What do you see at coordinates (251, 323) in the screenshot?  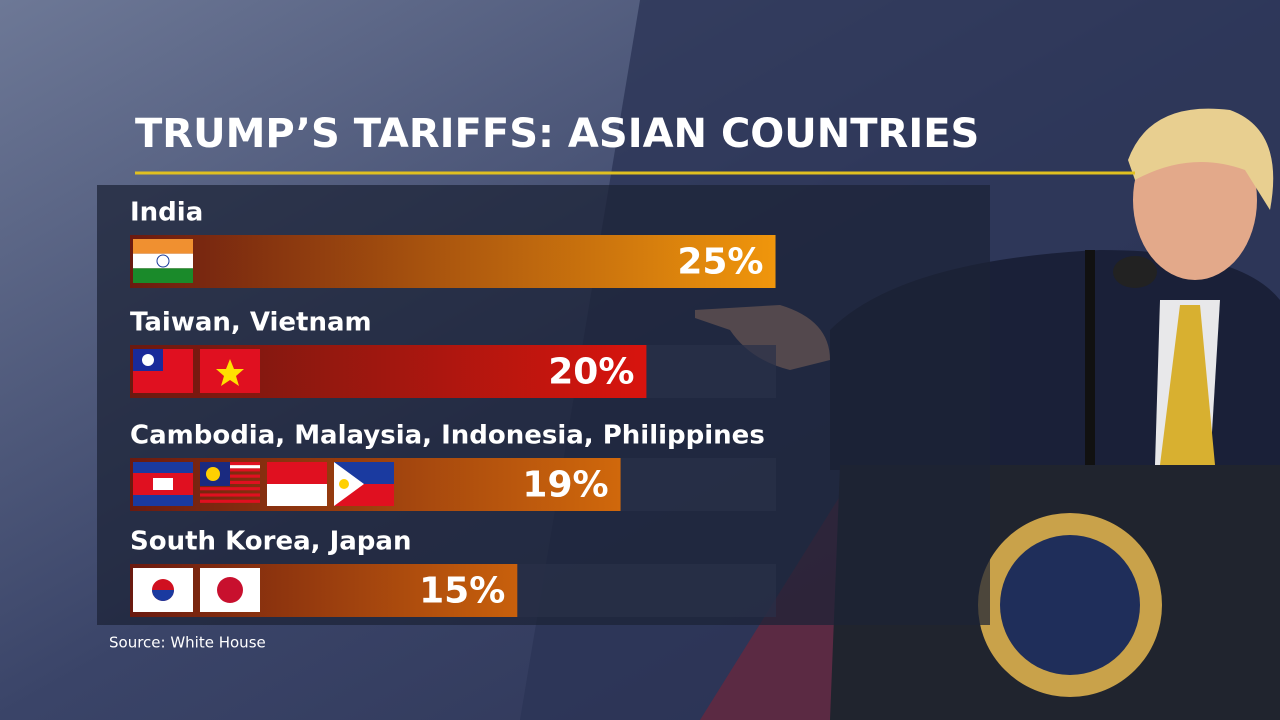 I see `category-label: Taiwan, Vietnam` at bounding box center [251, 323].